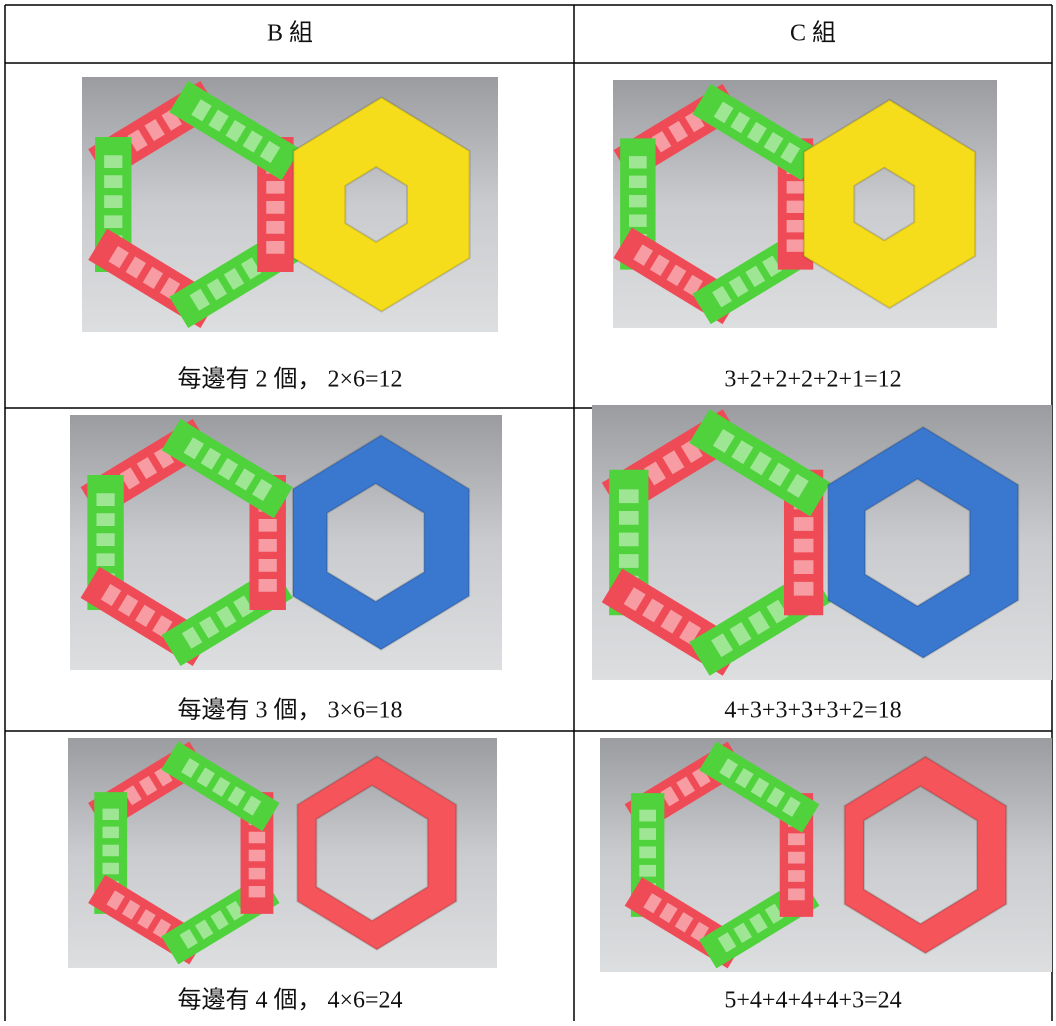 The width and height of the screenshot is (1056, 1026). I want to click on header-cell: C 組, so click(813, 33).